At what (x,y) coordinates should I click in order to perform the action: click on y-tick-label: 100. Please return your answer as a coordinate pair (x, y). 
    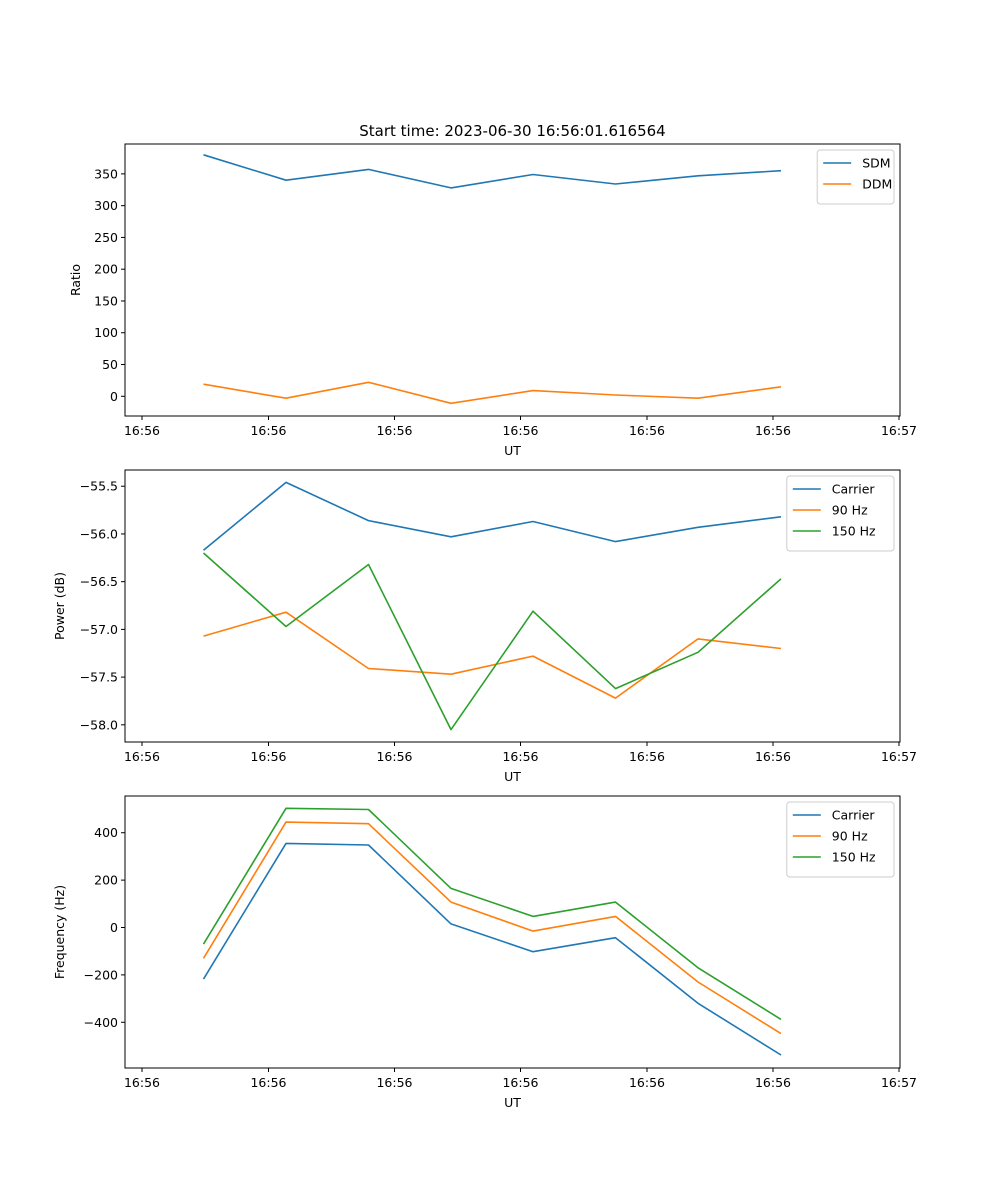
    Looking at the image, I should click on (106, 332).